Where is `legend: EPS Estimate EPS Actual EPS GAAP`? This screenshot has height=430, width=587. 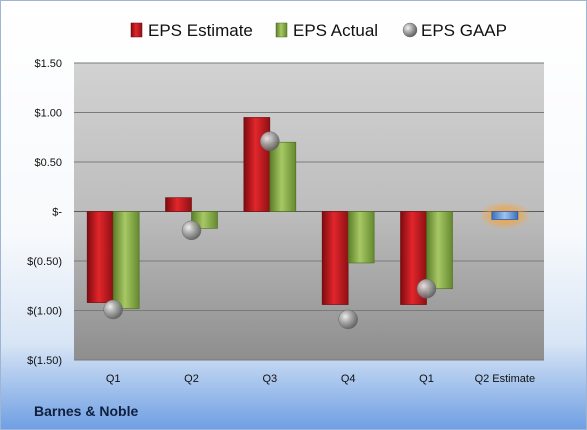 legend: EPS Estimate EPS Actual EPS GAAP is located at coordinates (318, 30).